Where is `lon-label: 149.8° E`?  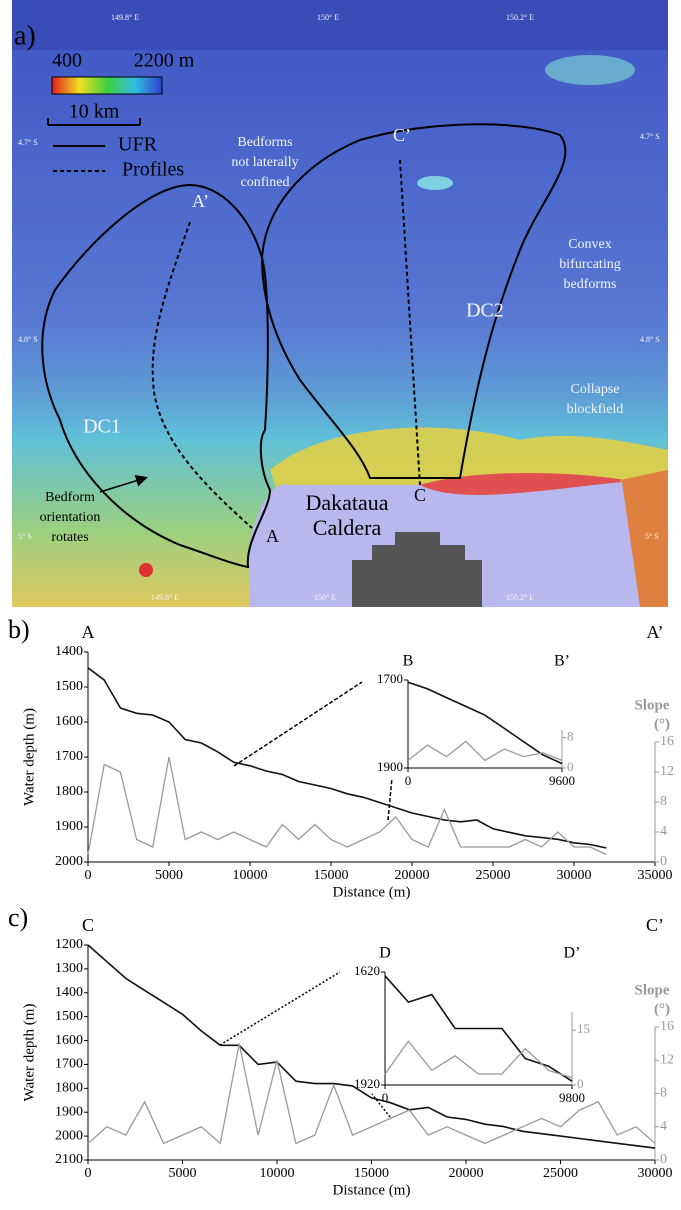
lon-label: 149.8° E is located at coordinates (125, 17).